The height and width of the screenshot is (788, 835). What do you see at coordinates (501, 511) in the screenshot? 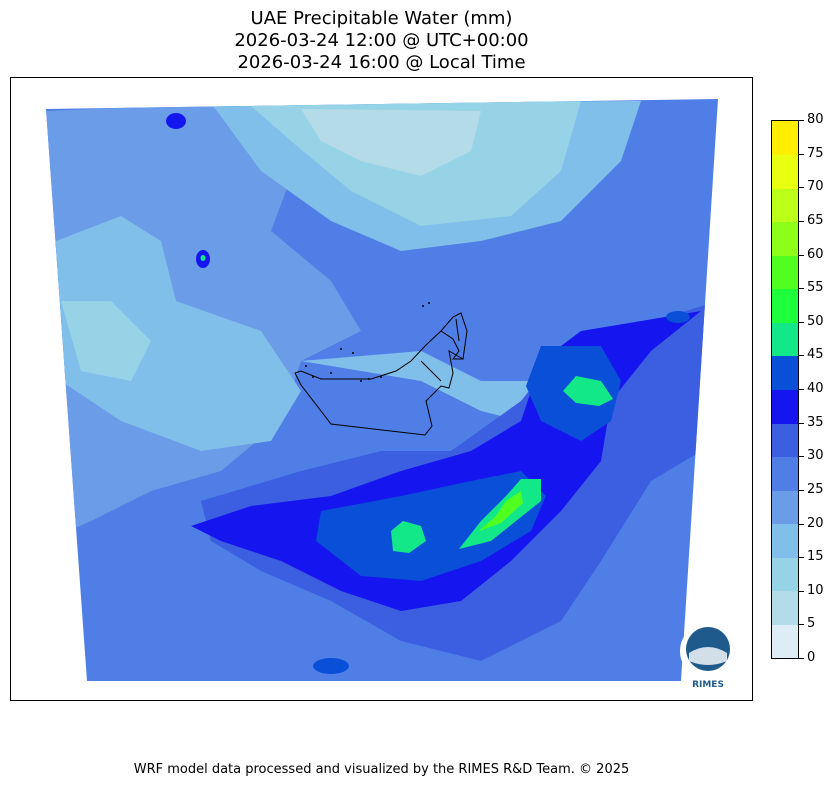
I see `contour-higher-south` at bounding box center [501, 511].